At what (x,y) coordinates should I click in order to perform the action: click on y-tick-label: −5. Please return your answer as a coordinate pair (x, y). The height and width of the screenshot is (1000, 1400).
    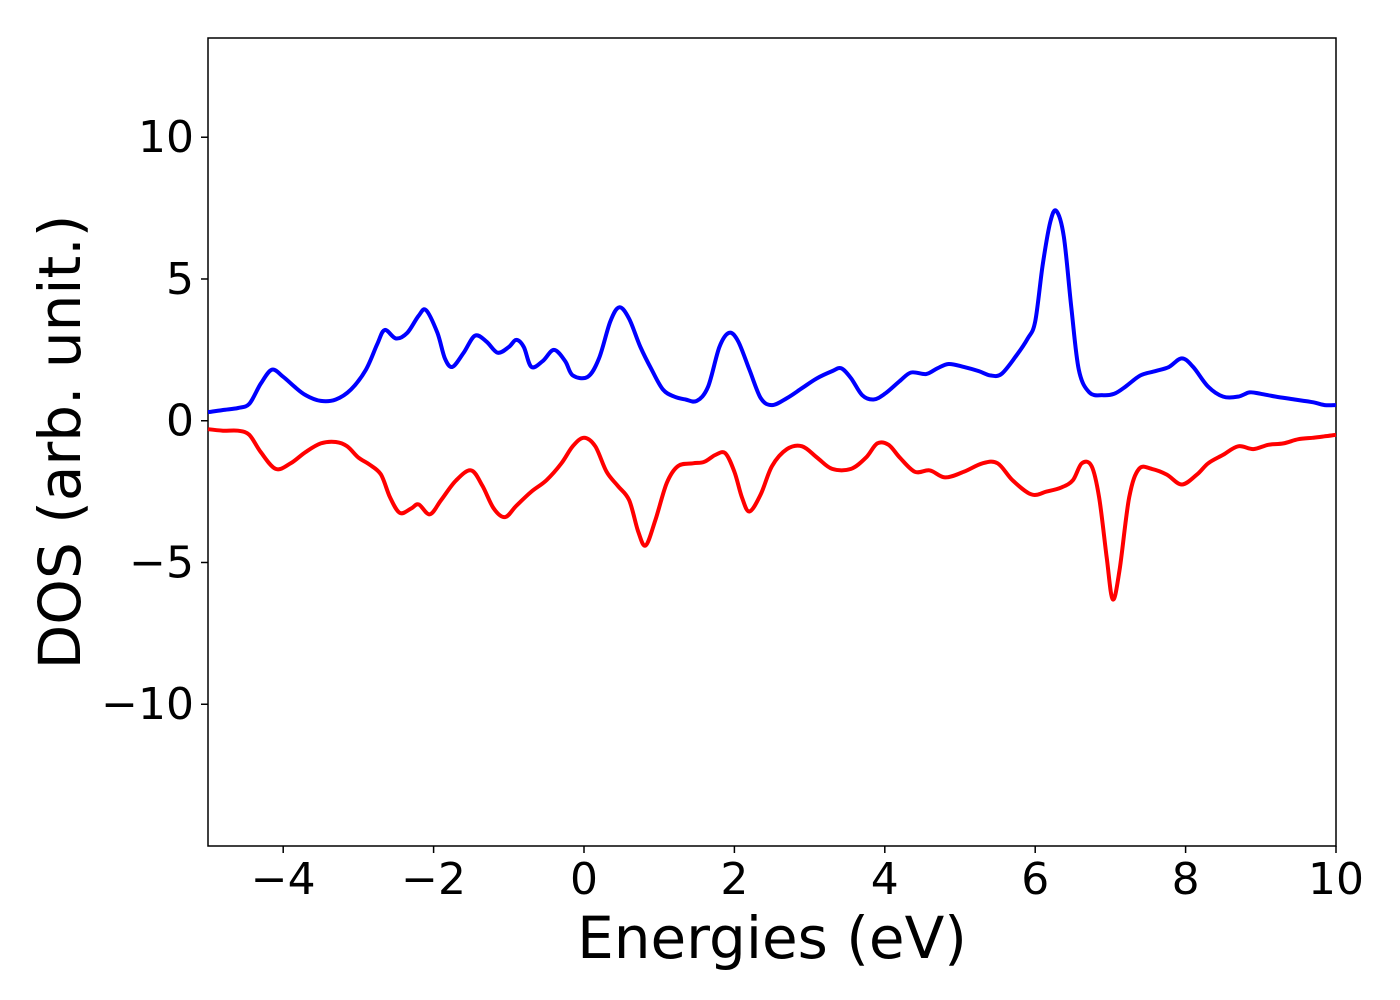
    Looking at the image, I should click on (161, 562).